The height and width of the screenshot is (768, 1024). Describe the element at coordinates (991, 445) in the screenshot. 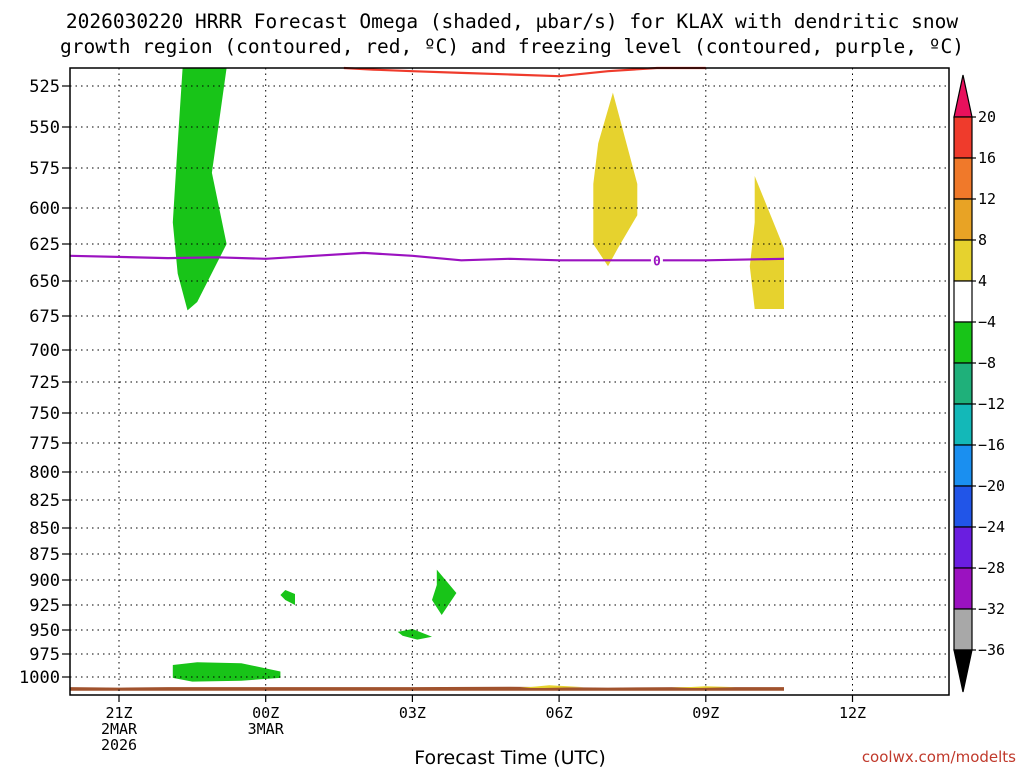

I see `colorbar-label: −16` at that location.